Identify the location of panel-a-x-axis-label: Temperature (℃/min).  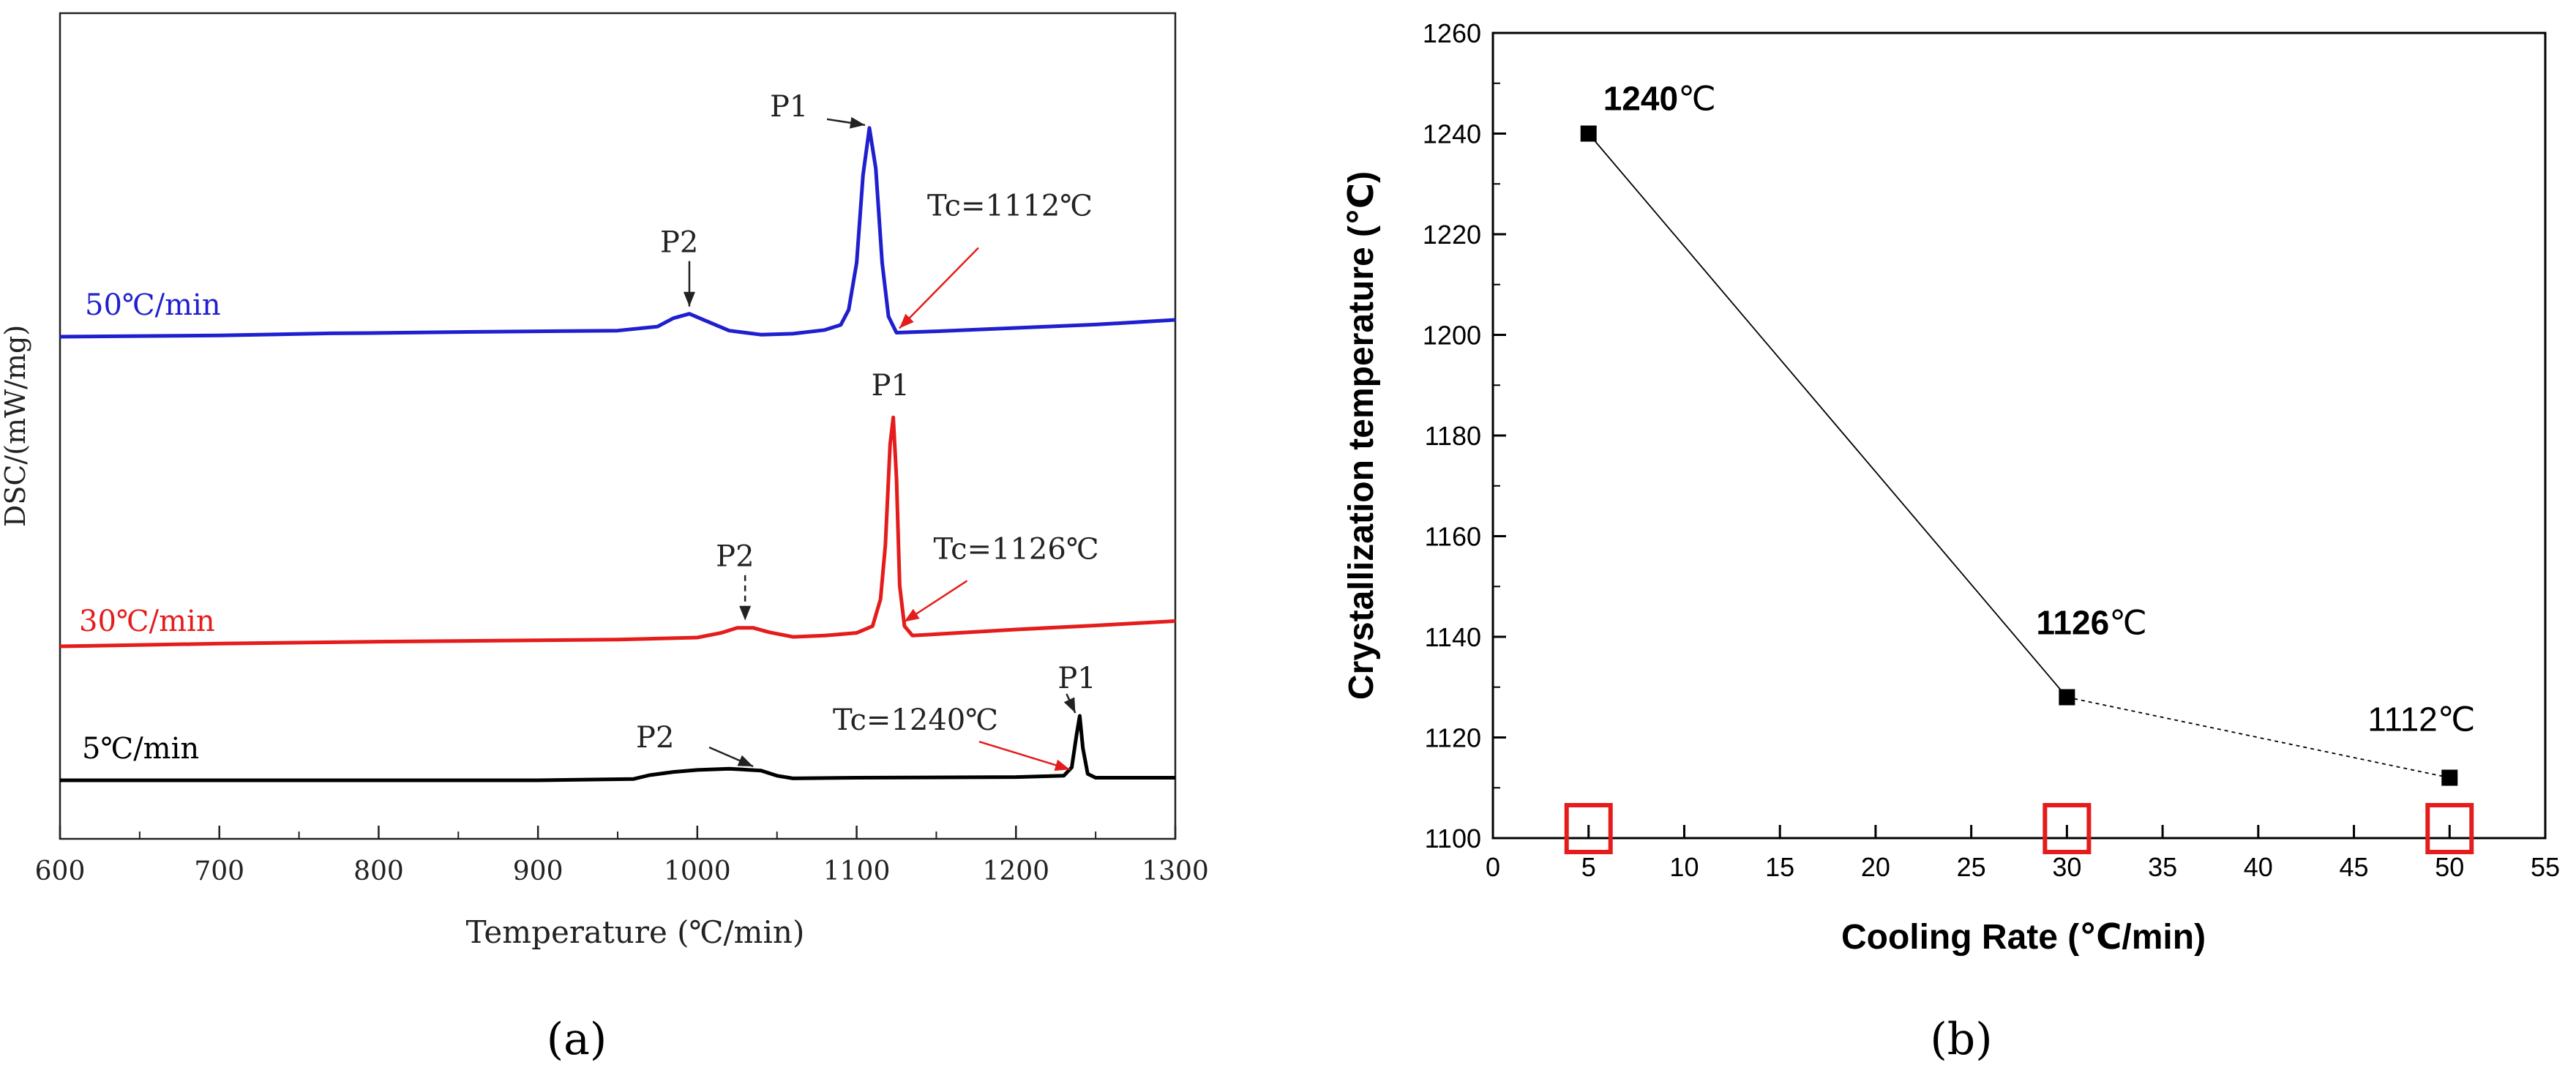
(635, 932).